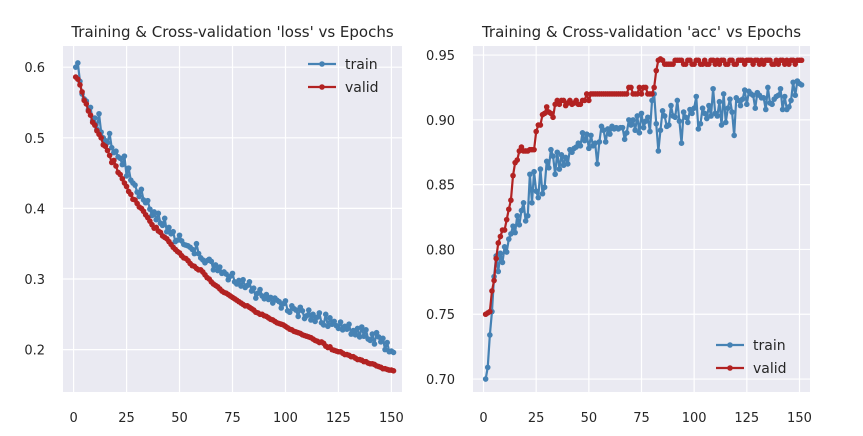 This screenshot has height=436, width=863. Describe the element at coordinates (322, 87) in the screenshot. I see `legend-marker-valid` at that location.